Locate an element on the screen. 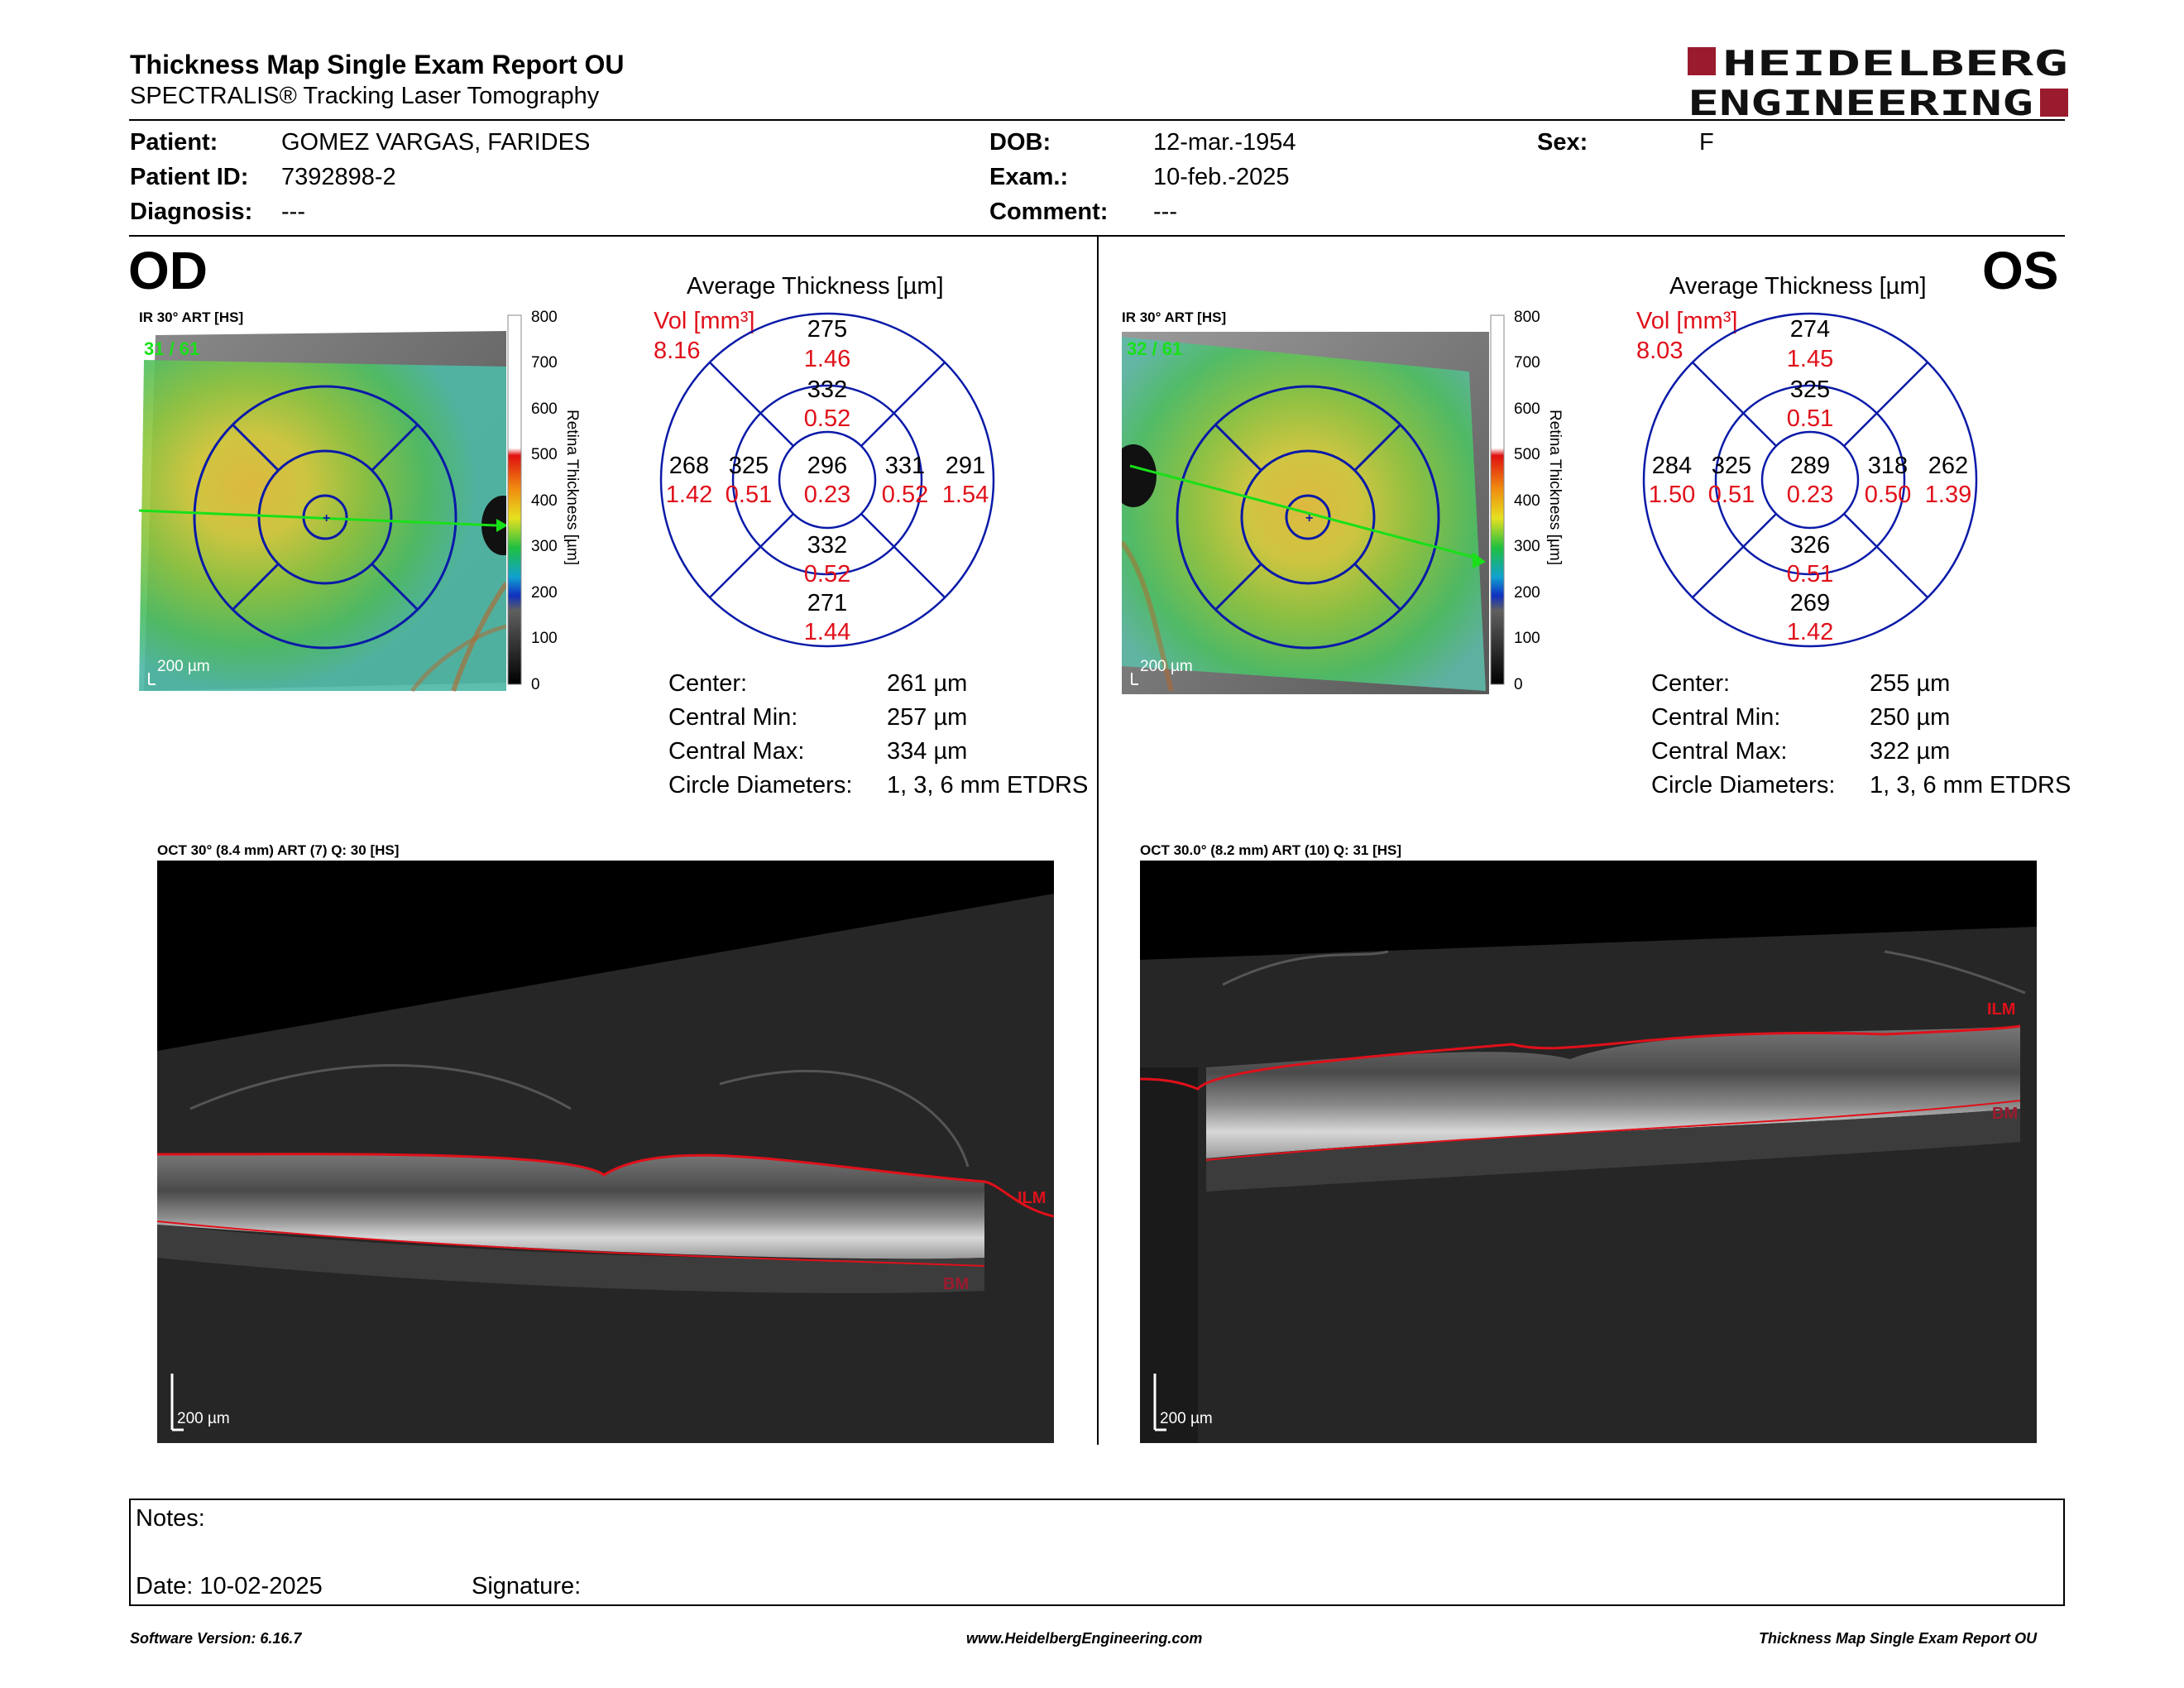 This screenshot has width=2184, height=1688. comment-label: Comment: is located at coordinates (1049, 212).